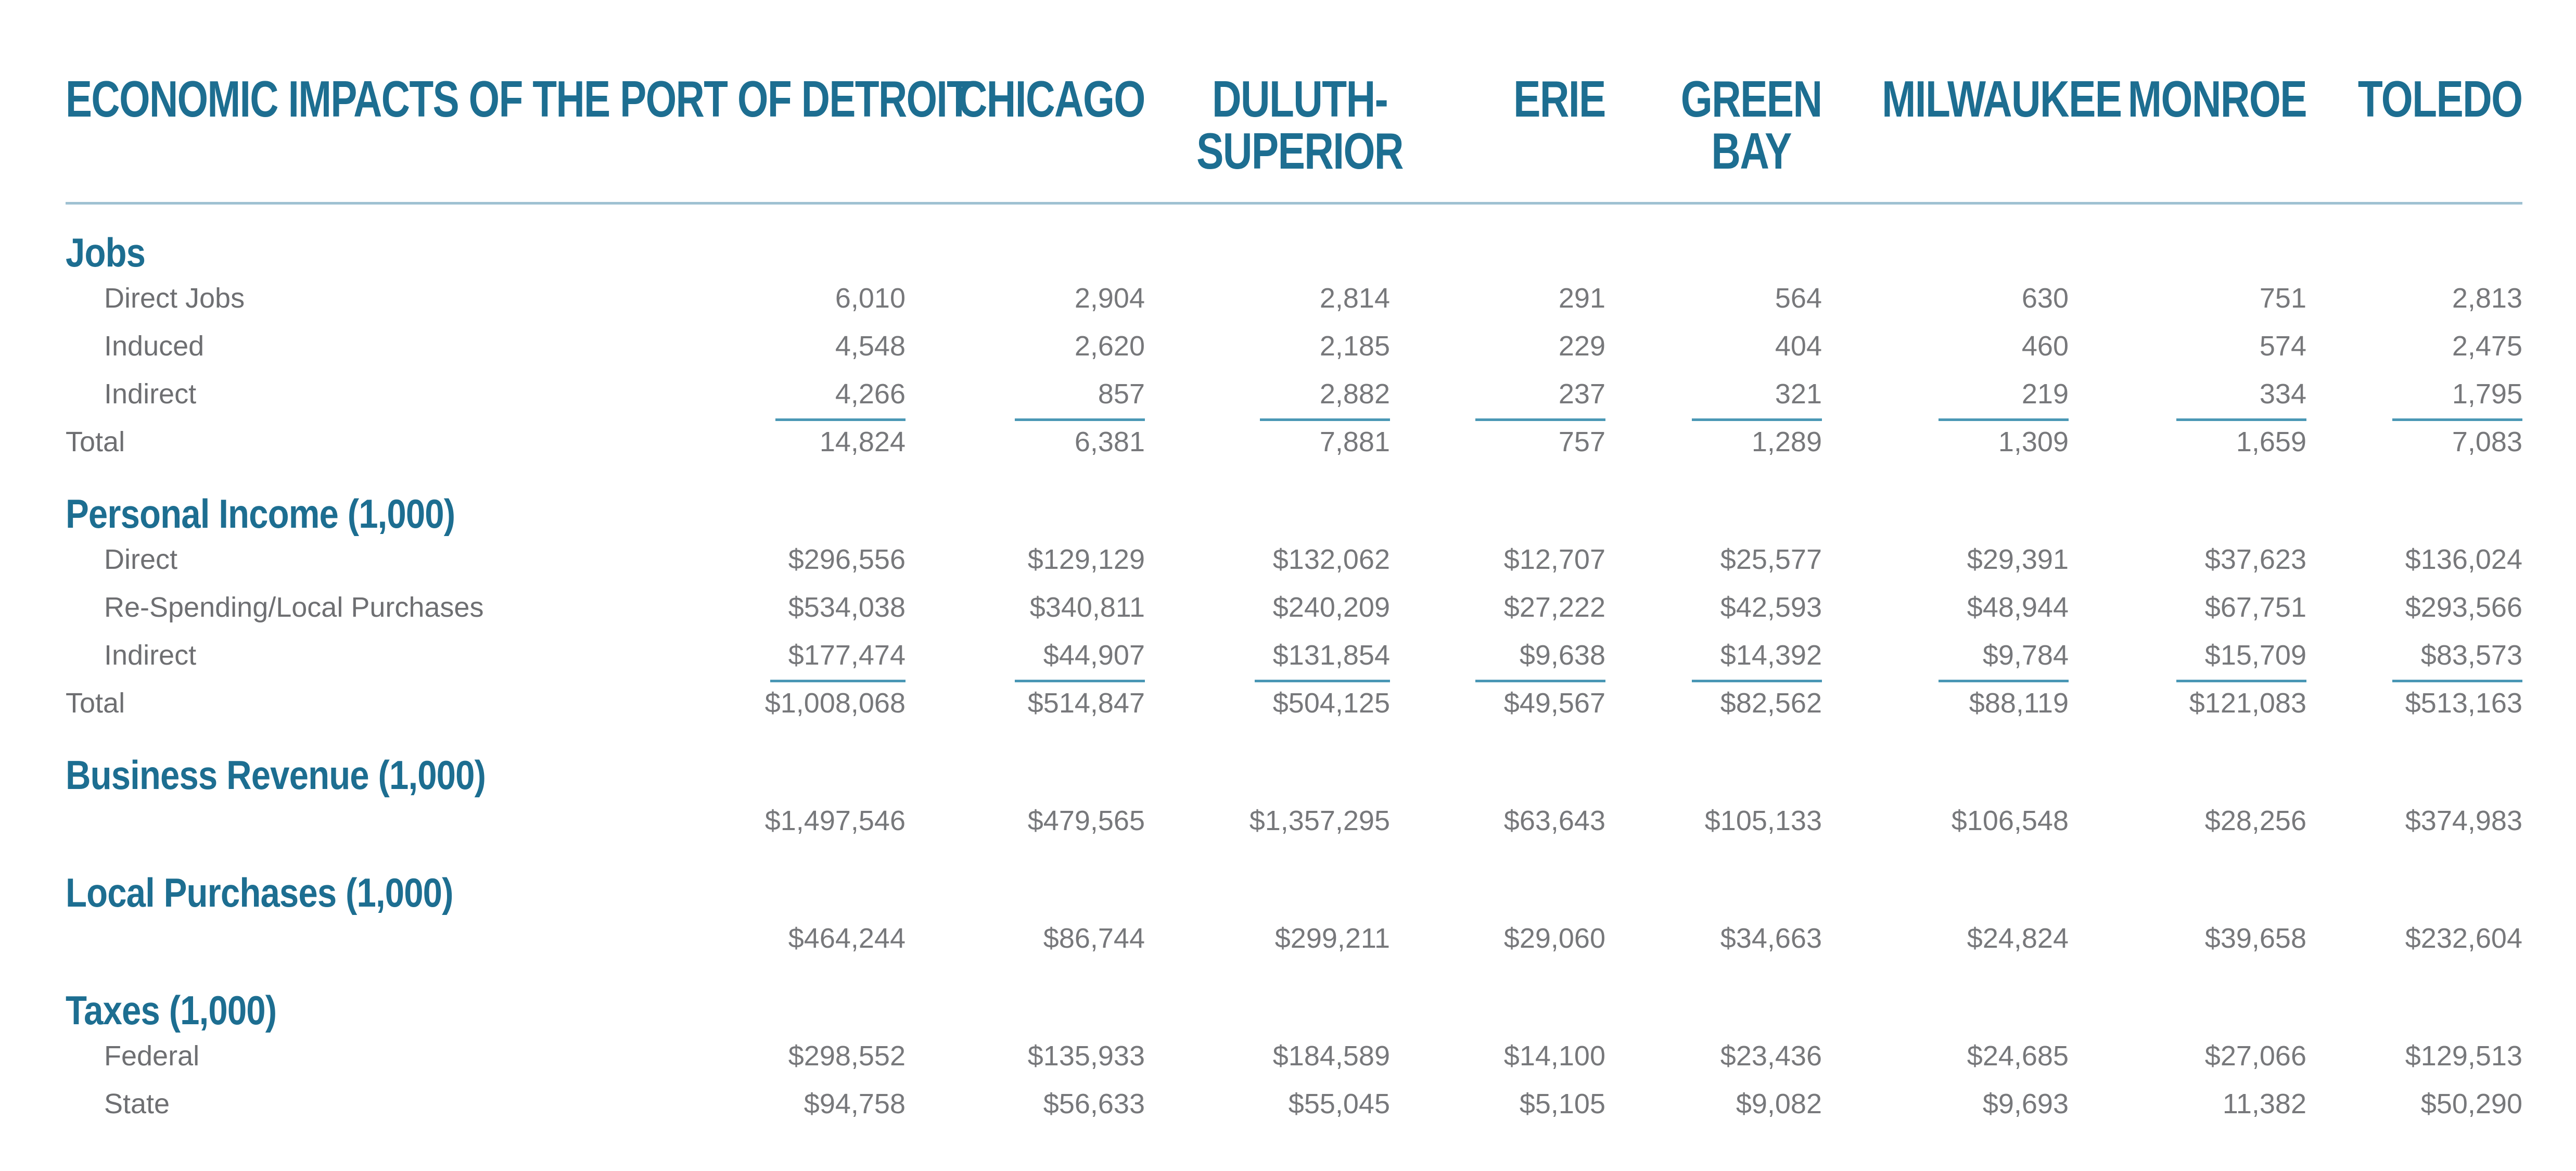 Image resolution: width=2576 pixels, height=1171 pixels. Describe the element at coordinates (1109, 346) in the screenshot. I see `value-cell: 2,620` at that location.